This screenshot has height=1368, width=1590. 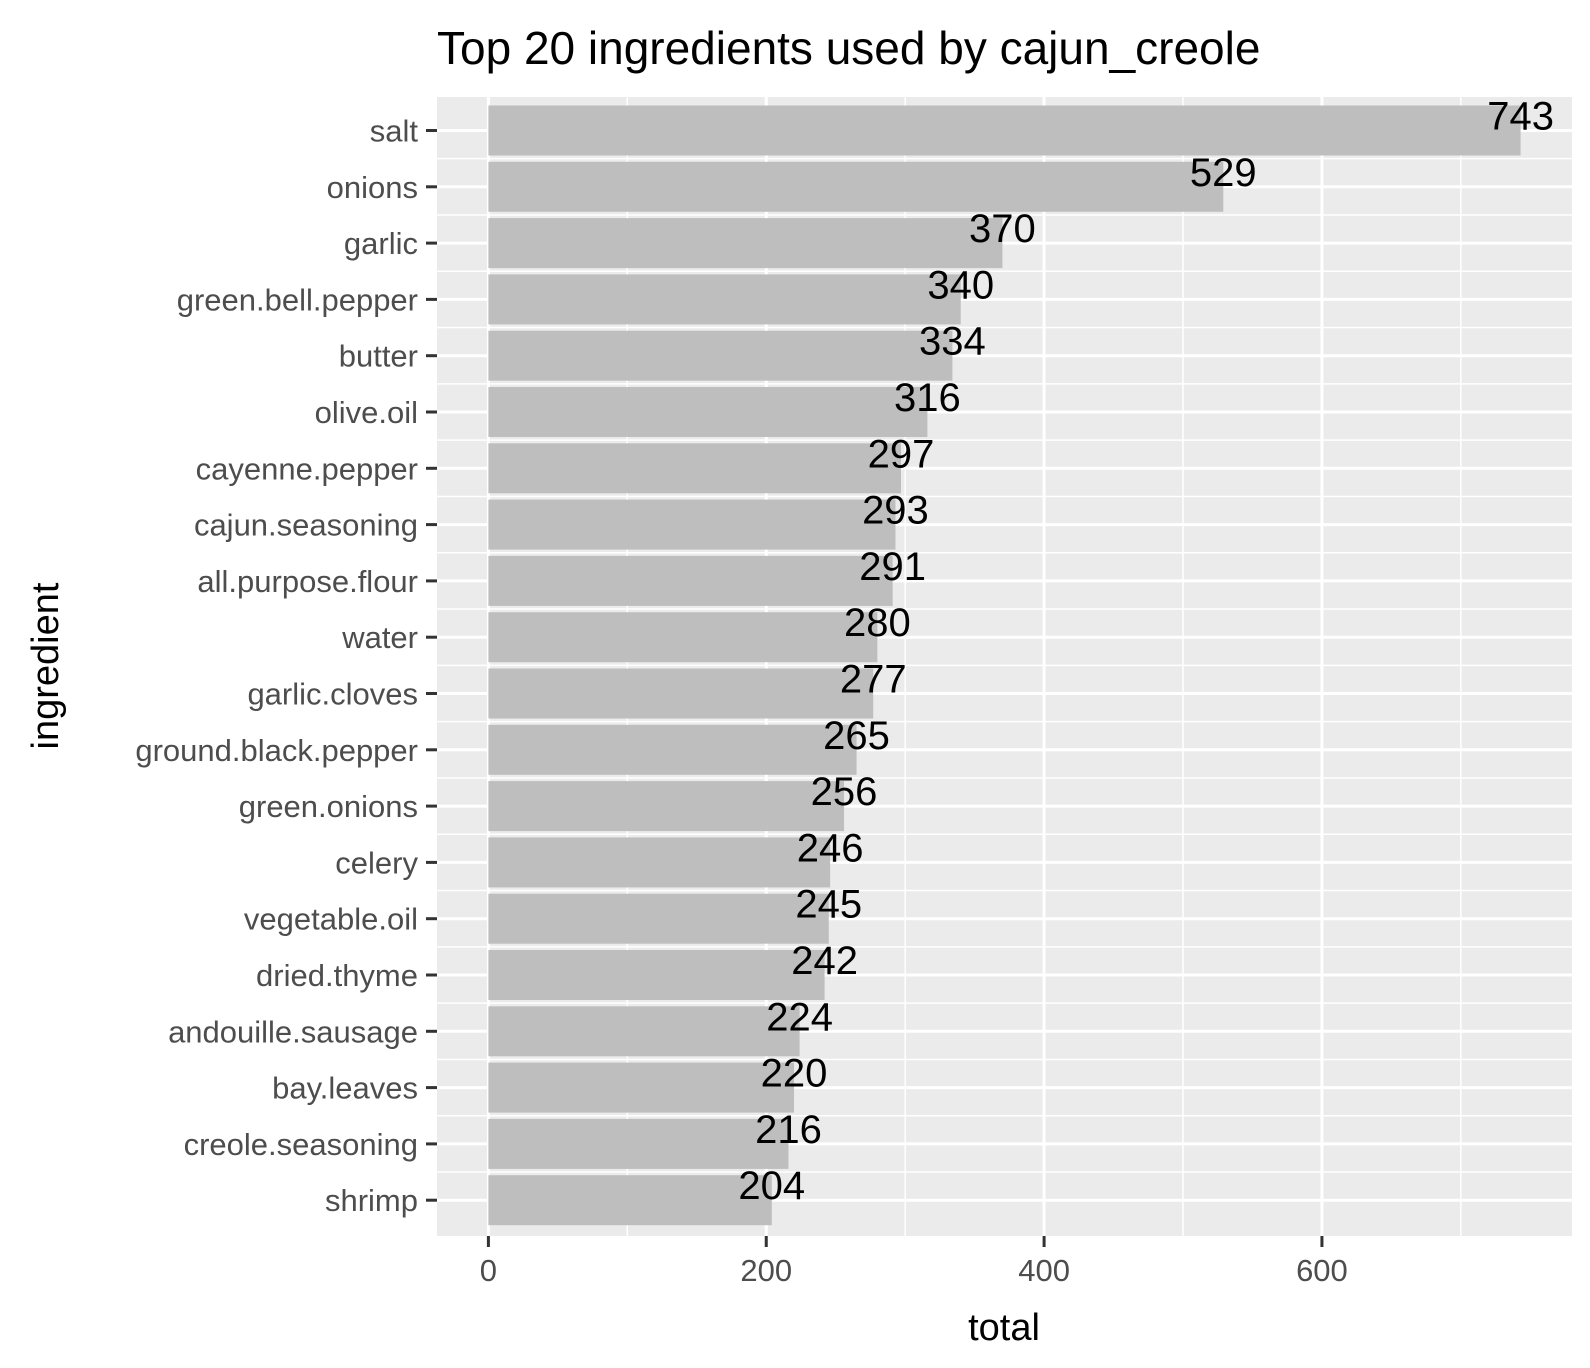 I want to click on y-tick-label-butter: butter, so click(x=378, y=356).